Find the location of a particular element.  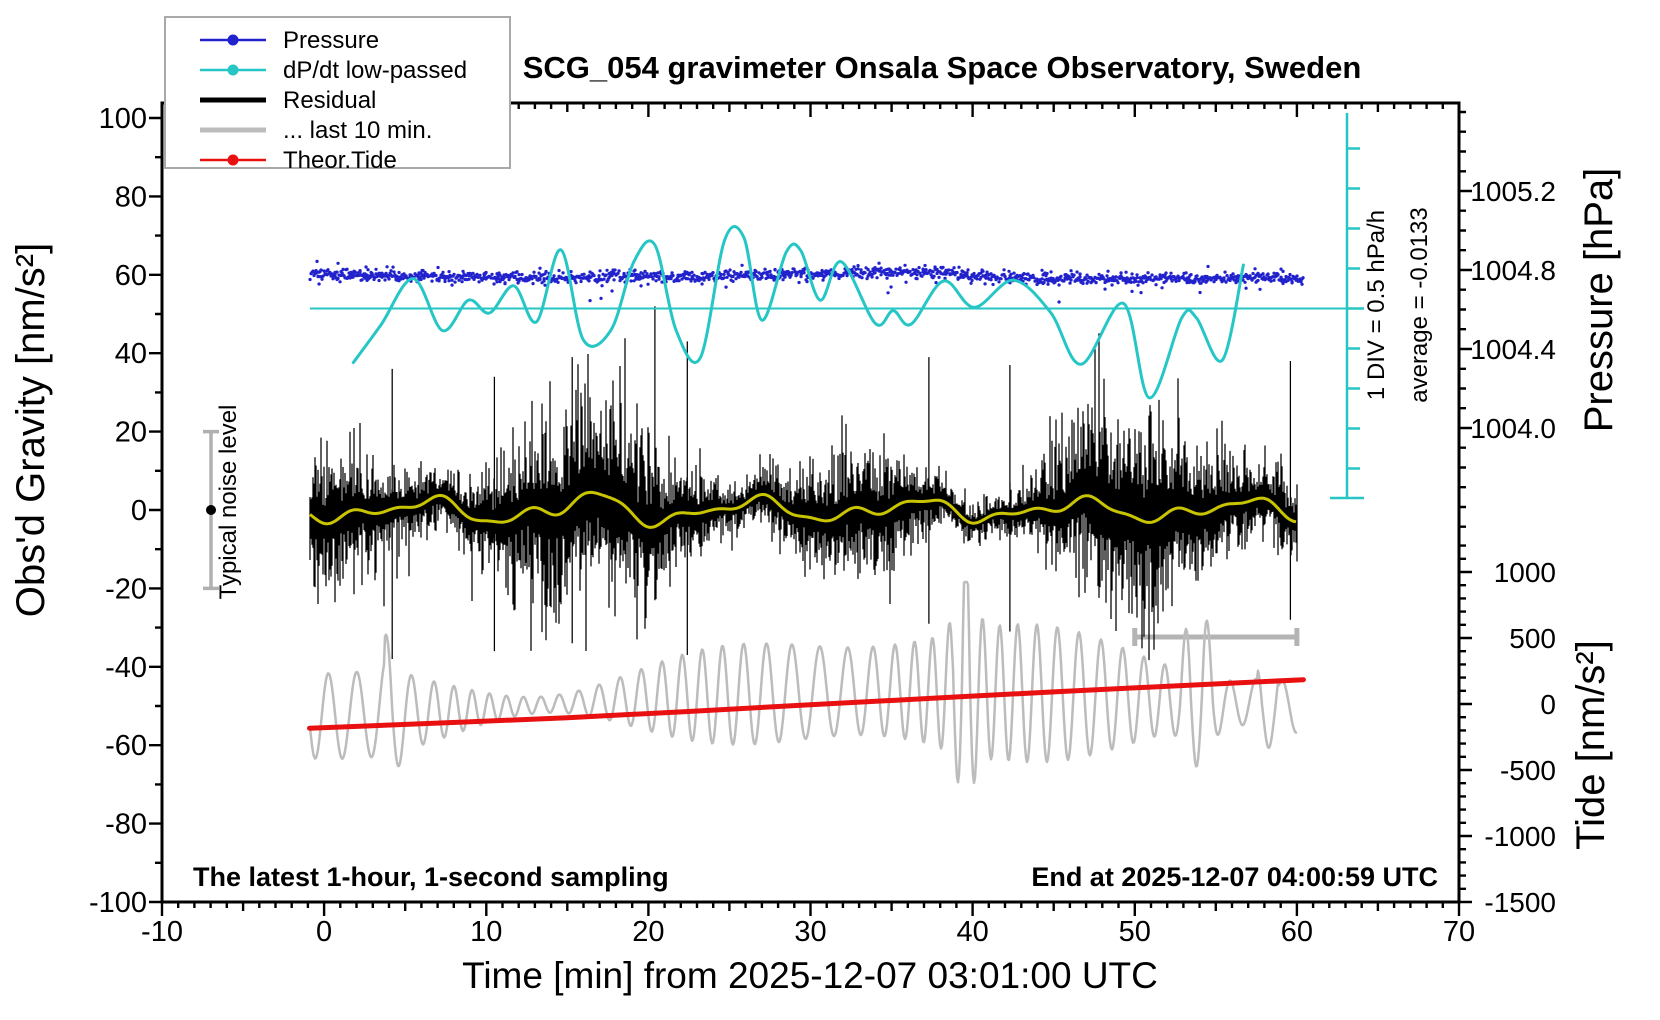

x-tick-label: 50 is located at coordinates (1135, 932).